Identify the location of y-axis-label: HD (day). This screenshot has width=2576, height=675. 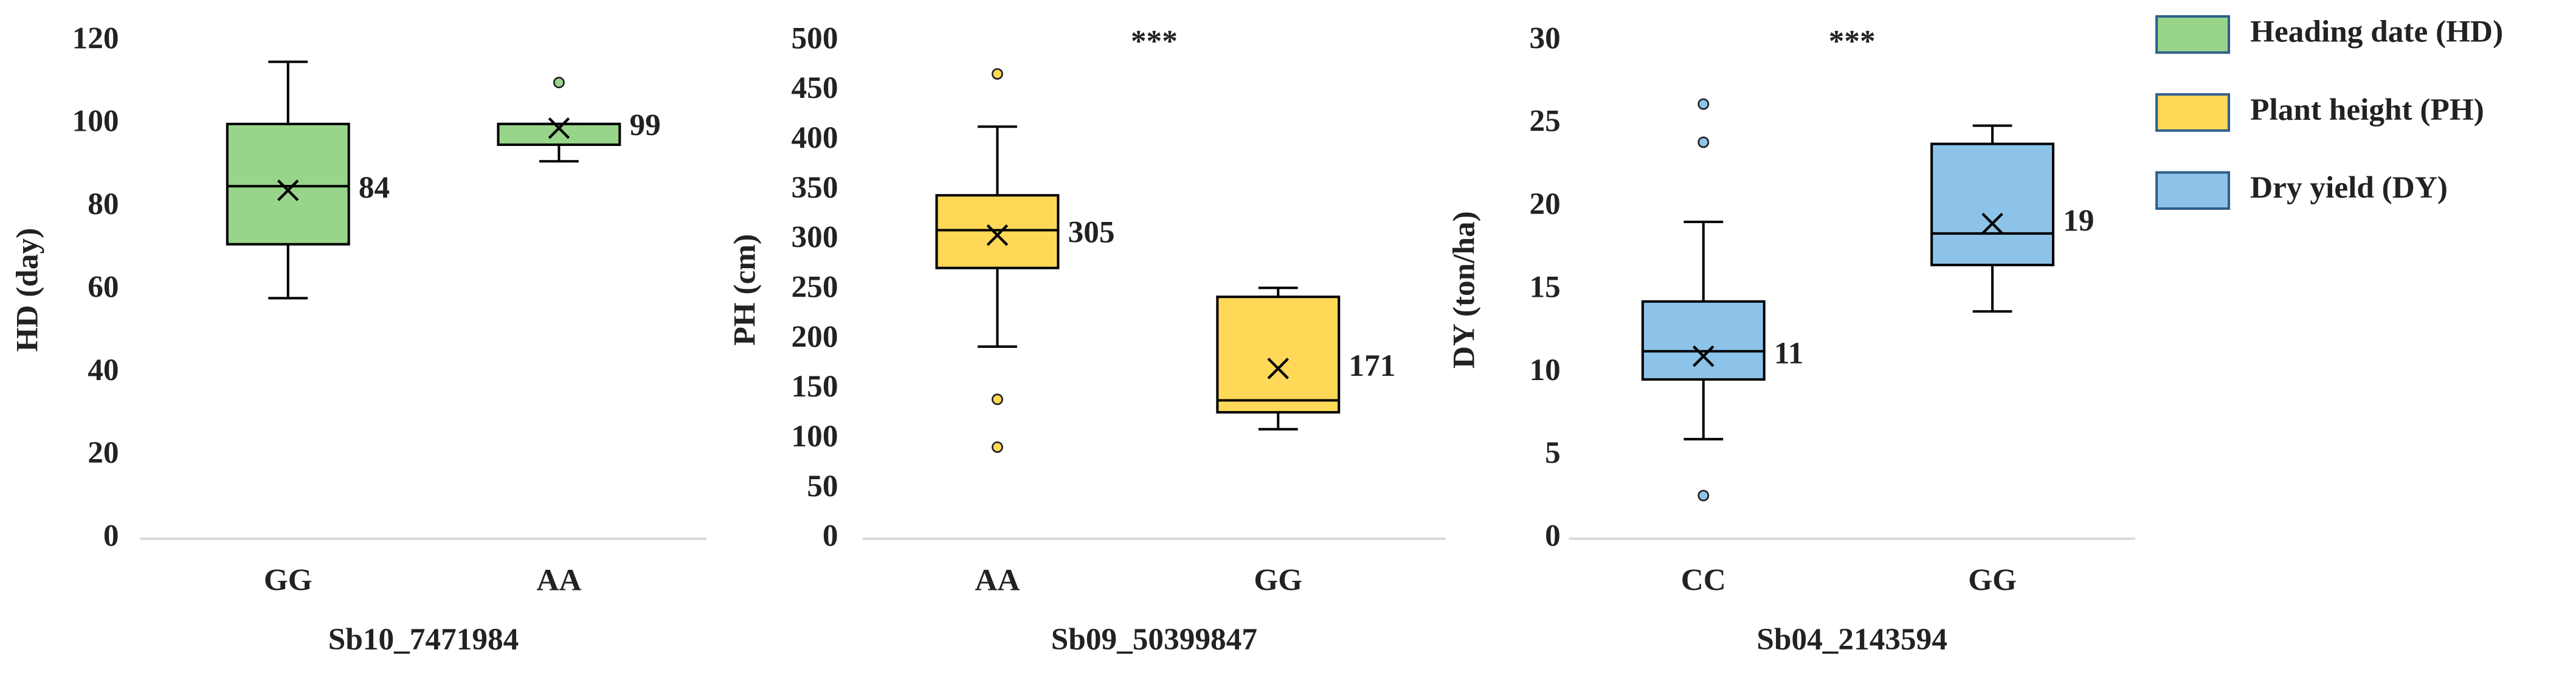
(27, 290).